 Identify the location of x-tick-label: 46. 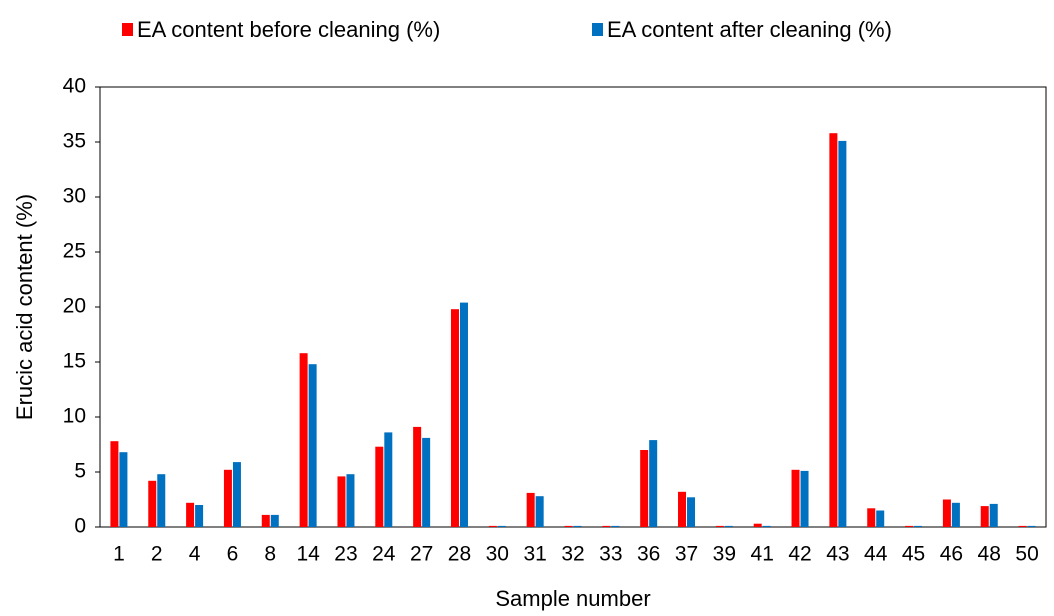
(951, 554).